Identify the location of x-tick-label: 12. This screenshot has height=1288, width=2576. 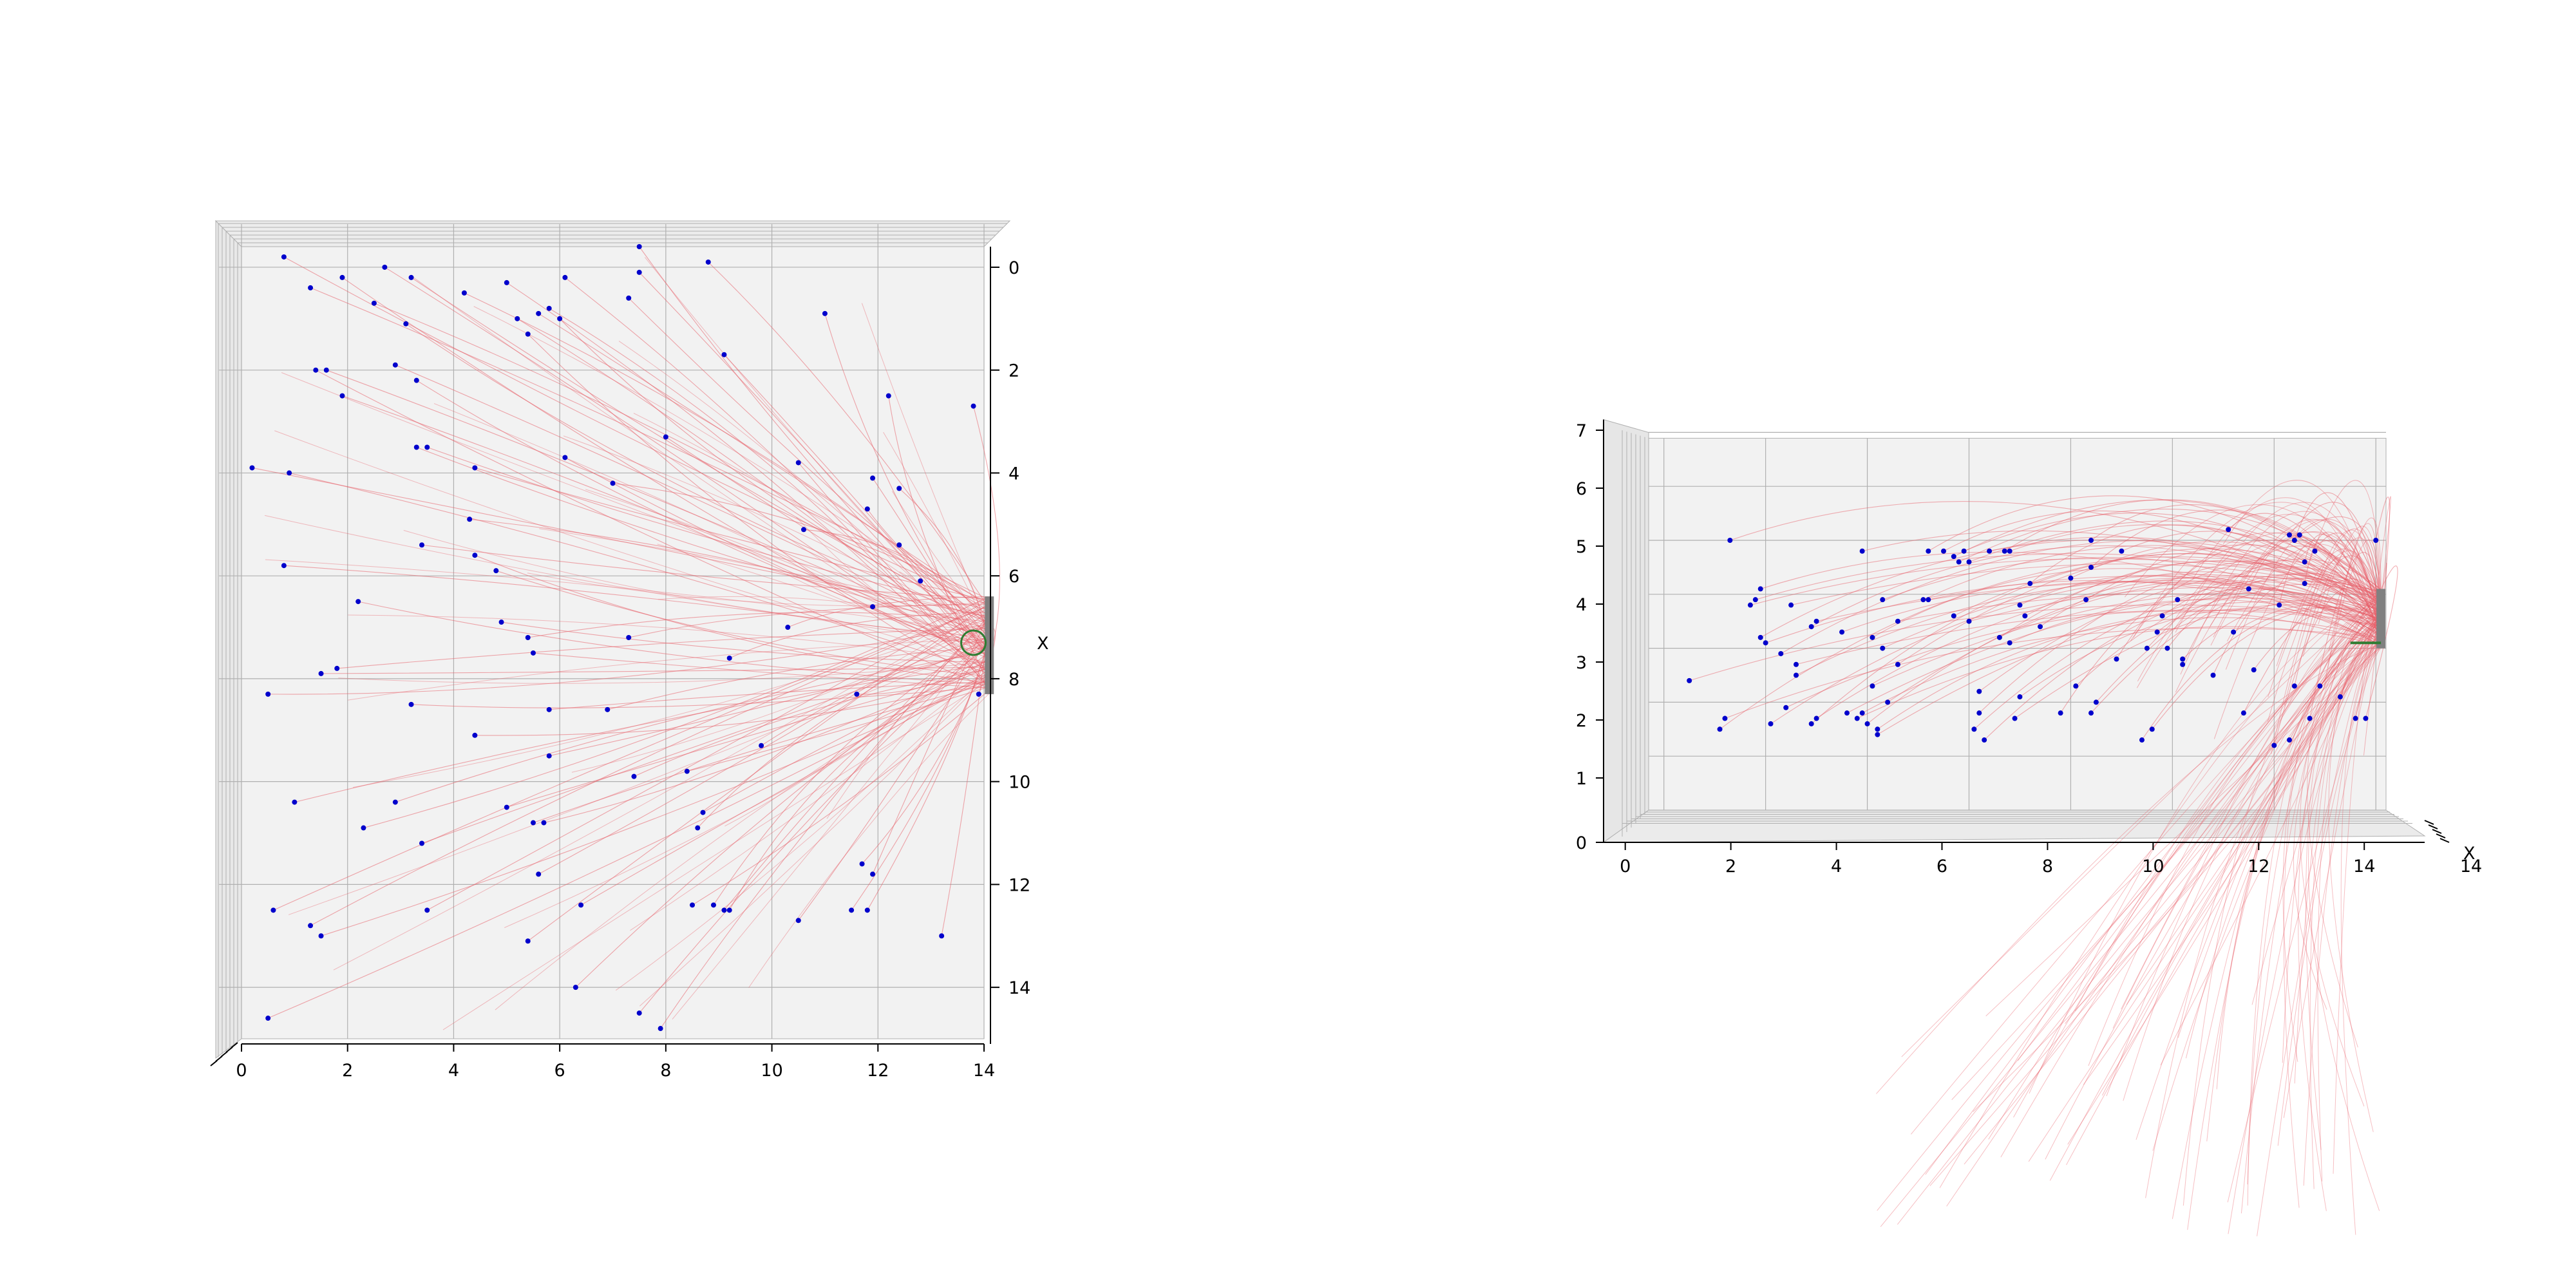
(878, 1071).